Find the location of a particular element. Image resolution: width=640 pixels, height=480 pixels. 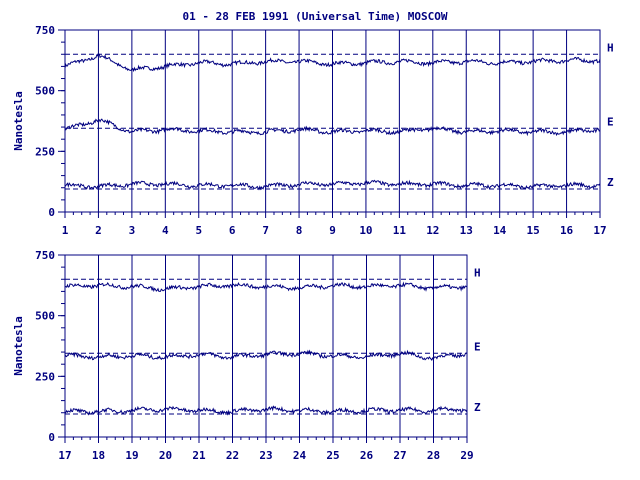

x-tick-label: 3 is located at coordinates (132, 230).